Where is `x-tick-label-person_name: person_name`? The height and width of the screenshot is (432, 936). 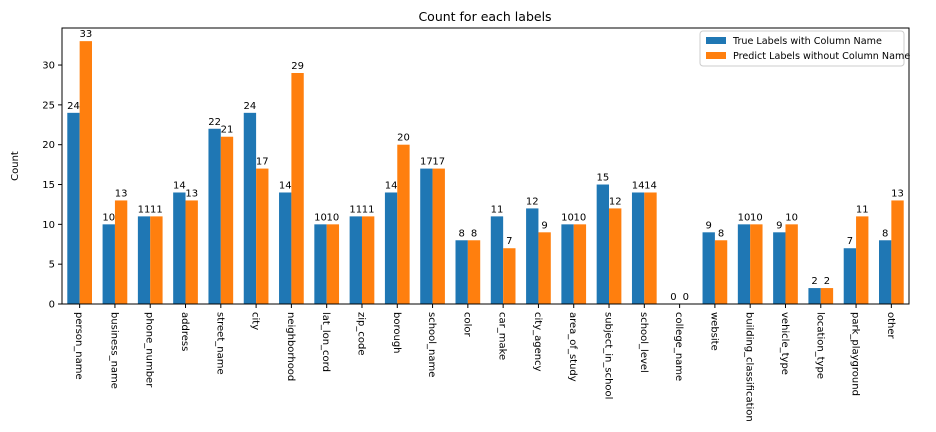 x-tick-label-person_name: person_name is located at coordinates (78, 346).